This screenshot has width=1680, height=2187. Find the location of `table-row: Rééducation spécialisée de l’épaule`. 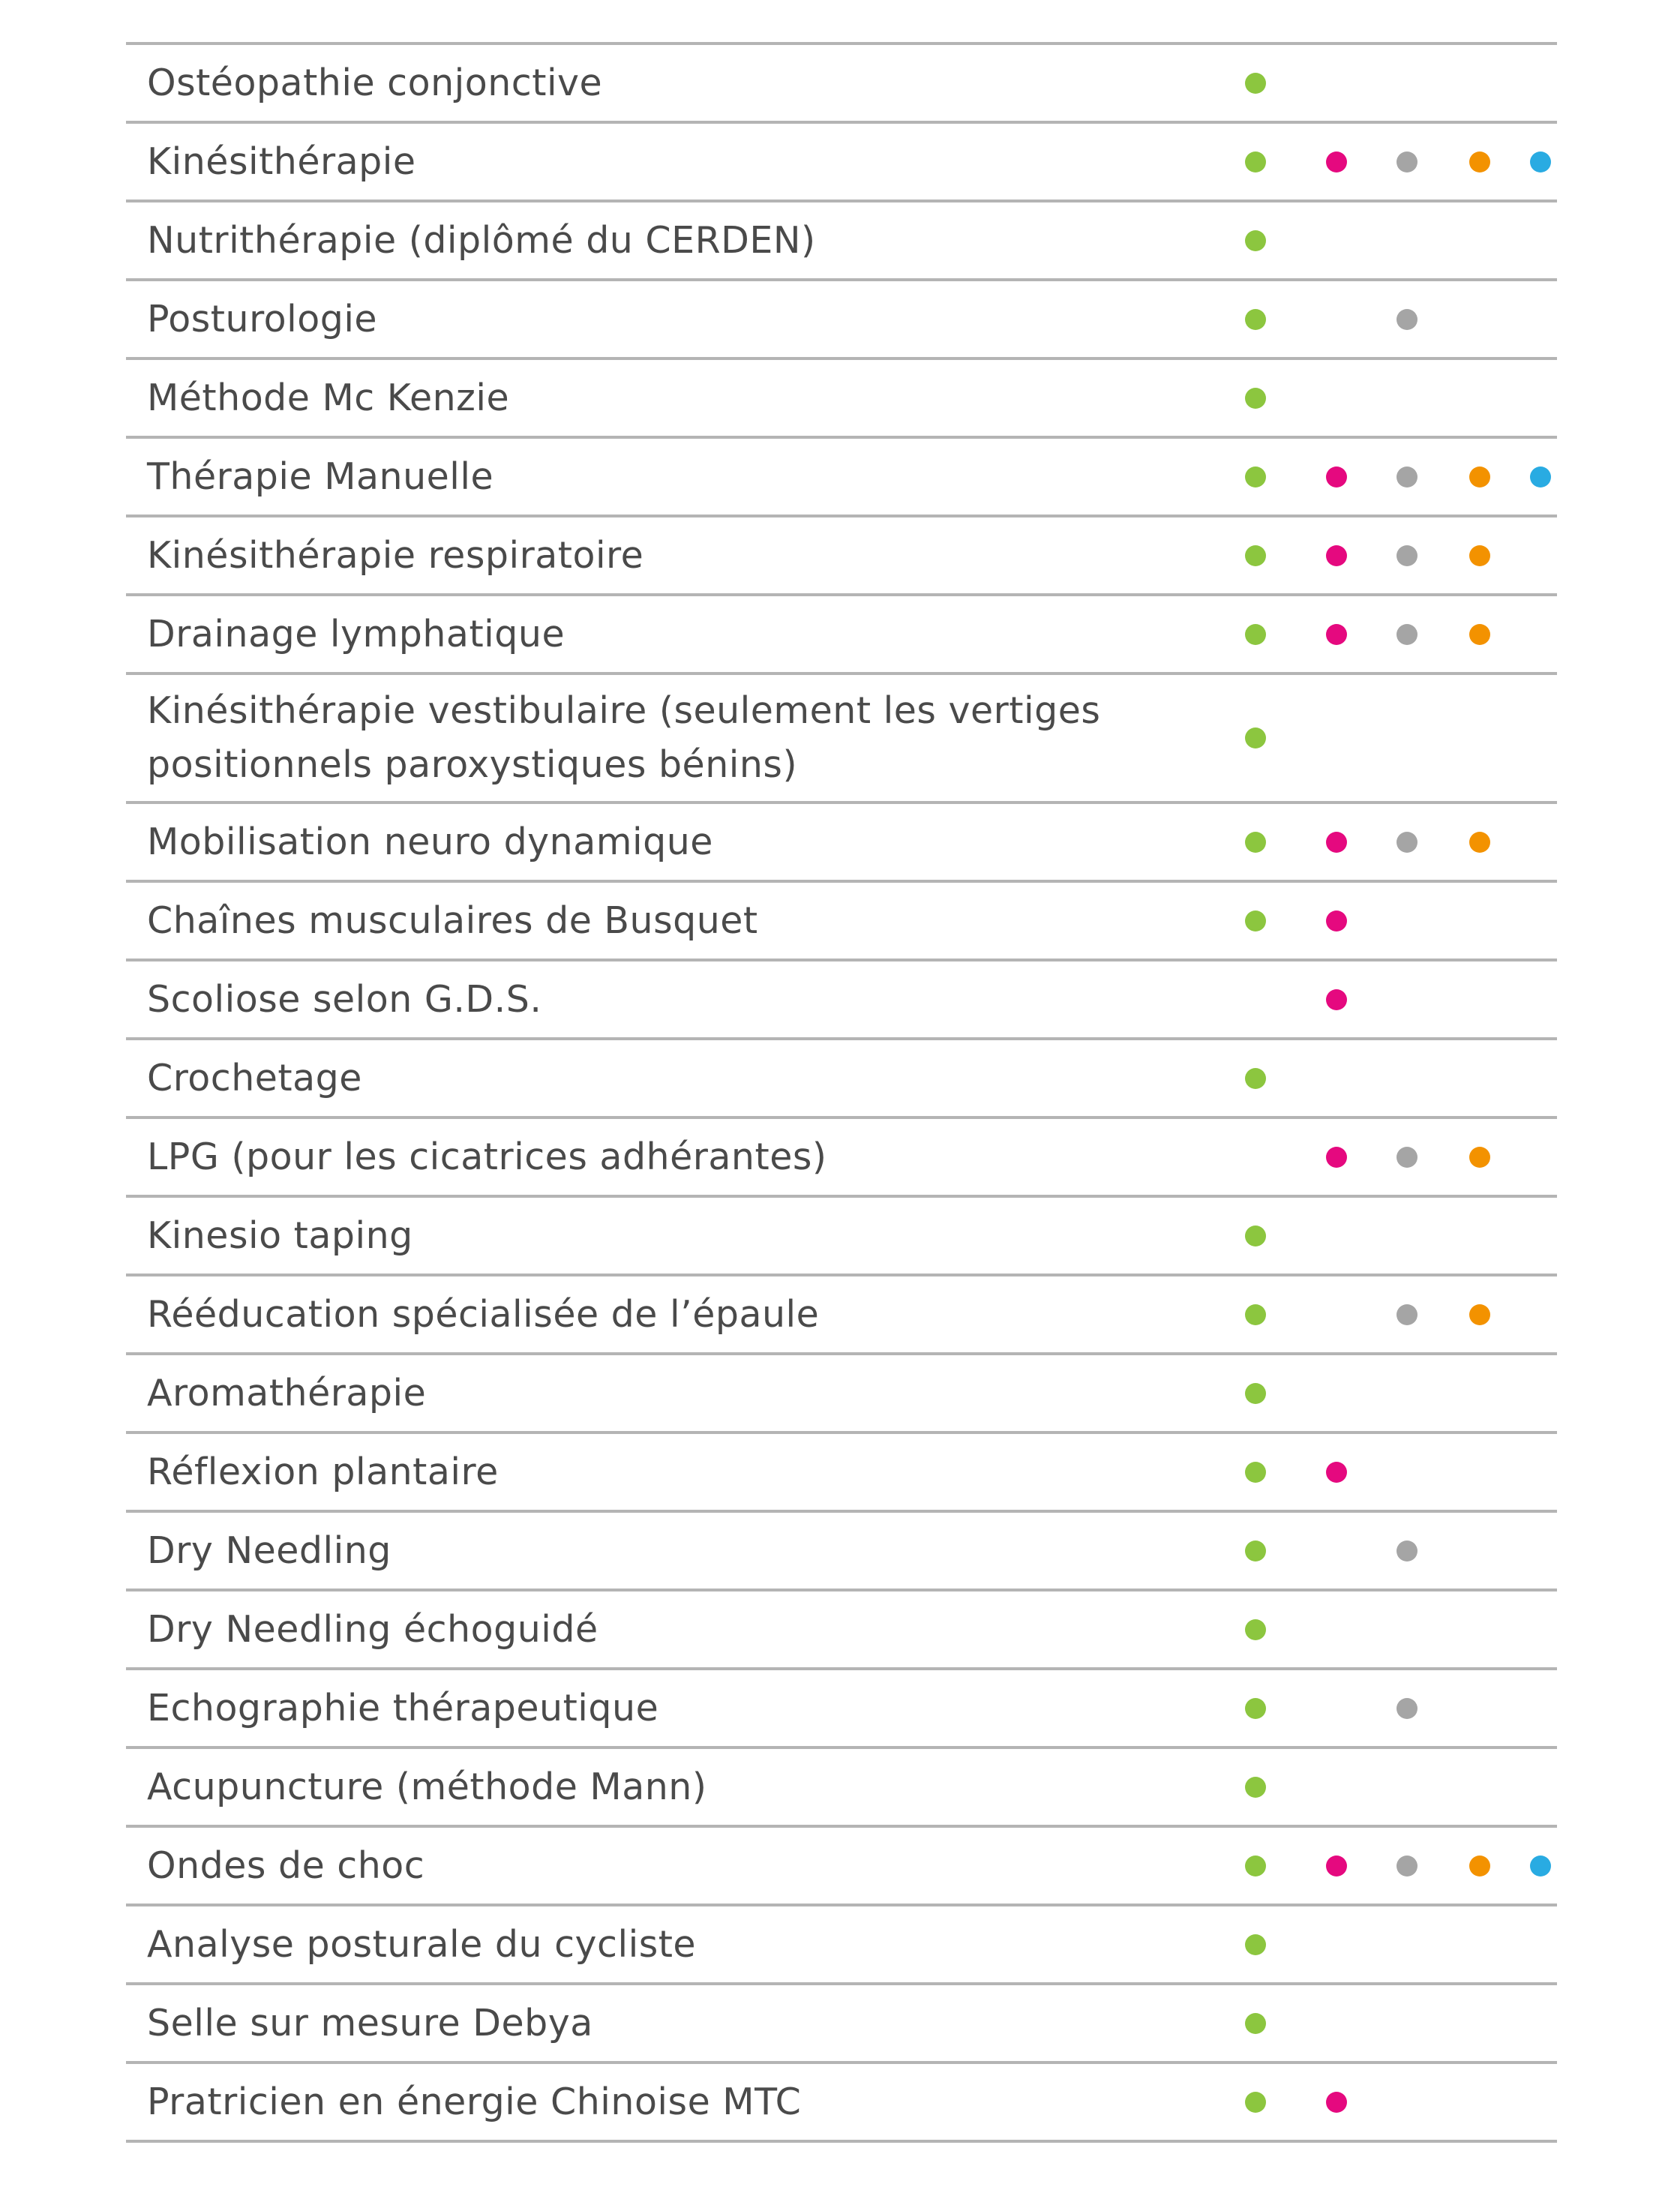

table-row: Rééducation spécialisée de l’épaule is located at coordinates (841, 1315).